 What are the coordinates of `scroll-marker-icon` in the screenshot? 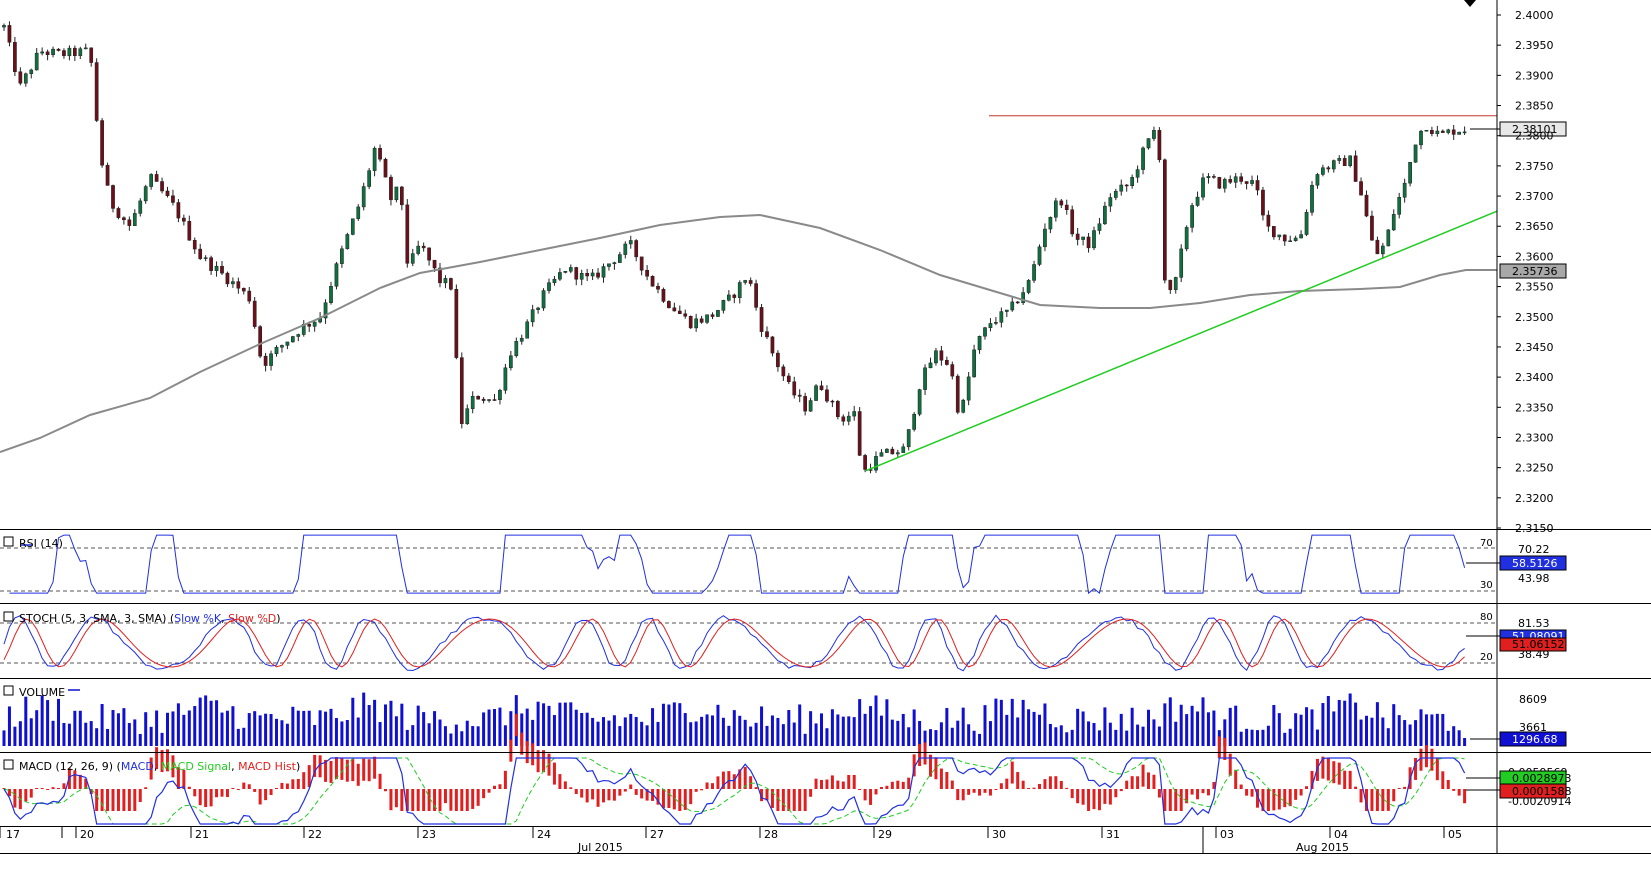 It's located at (1470, 3).